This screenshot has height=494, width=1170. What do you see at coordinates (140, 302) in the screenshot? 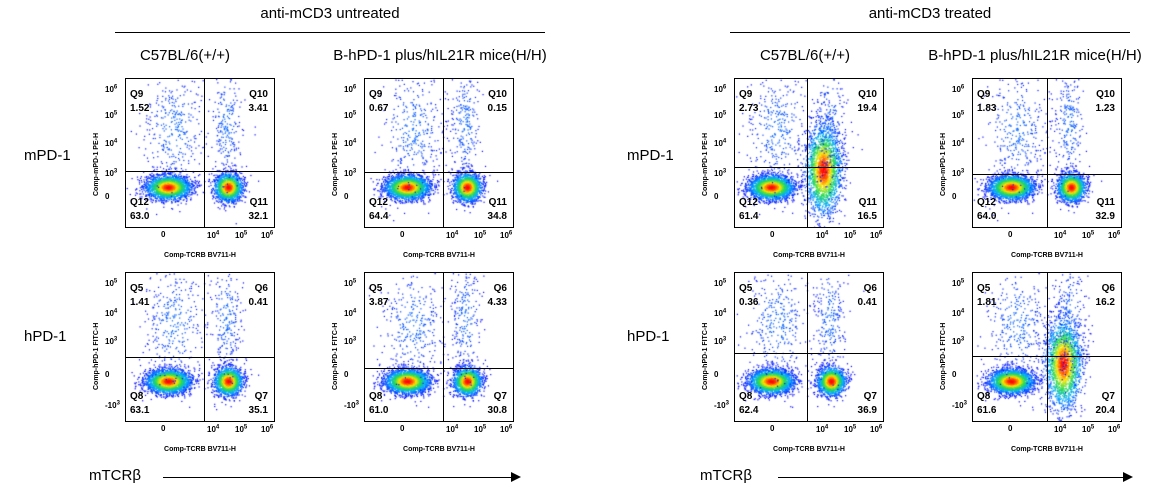
I see `quadrant-percentage: 1.41` at bounding box center [140, 302].